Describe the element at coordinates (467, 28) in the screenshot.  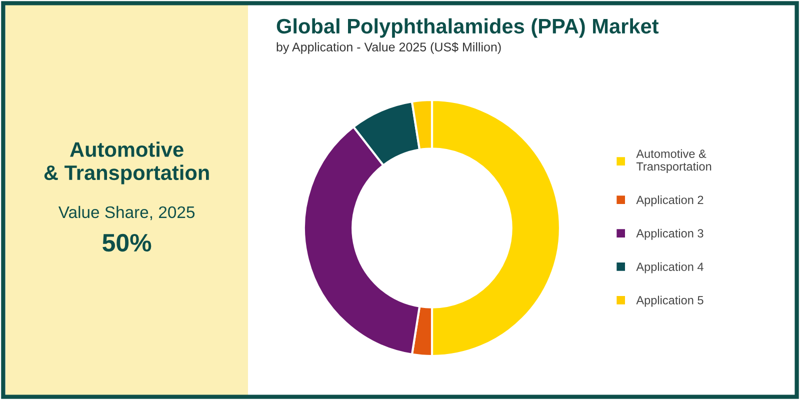
I see `chart-title: Global Polyphthalamides (PPA) Market` at that location.